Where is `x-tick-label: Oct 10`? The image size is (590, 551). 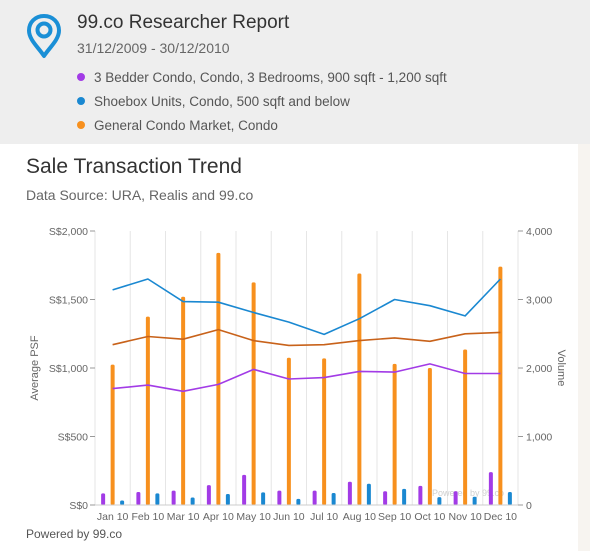
x-tick-label: Oct 10 is located at coordinates (429, 517).